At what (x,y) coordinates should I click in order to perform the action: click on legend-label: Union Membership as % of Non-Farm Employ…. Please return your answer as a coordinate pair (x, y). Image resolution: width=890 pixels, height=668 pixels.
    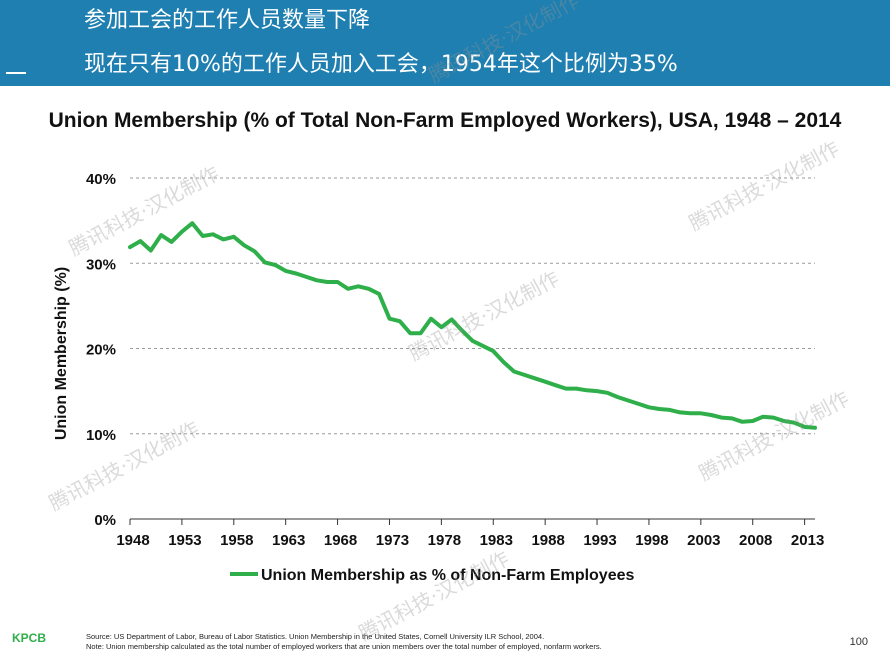
    Looking at the image, I should click on (448, 575).